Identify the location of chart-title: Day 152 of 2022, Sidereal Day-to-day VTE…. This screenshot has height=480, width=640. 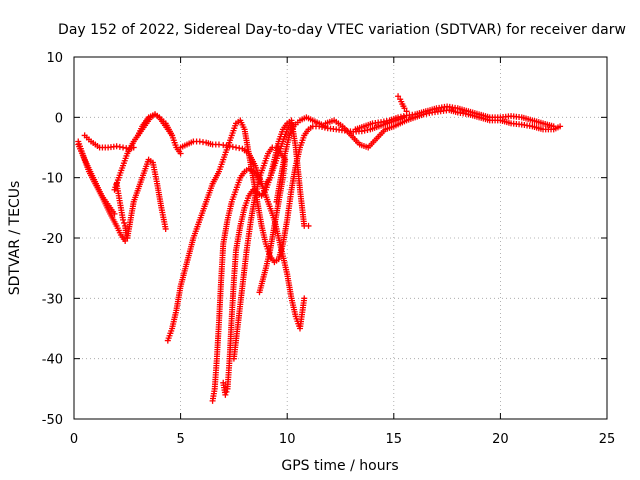
(342, 30).